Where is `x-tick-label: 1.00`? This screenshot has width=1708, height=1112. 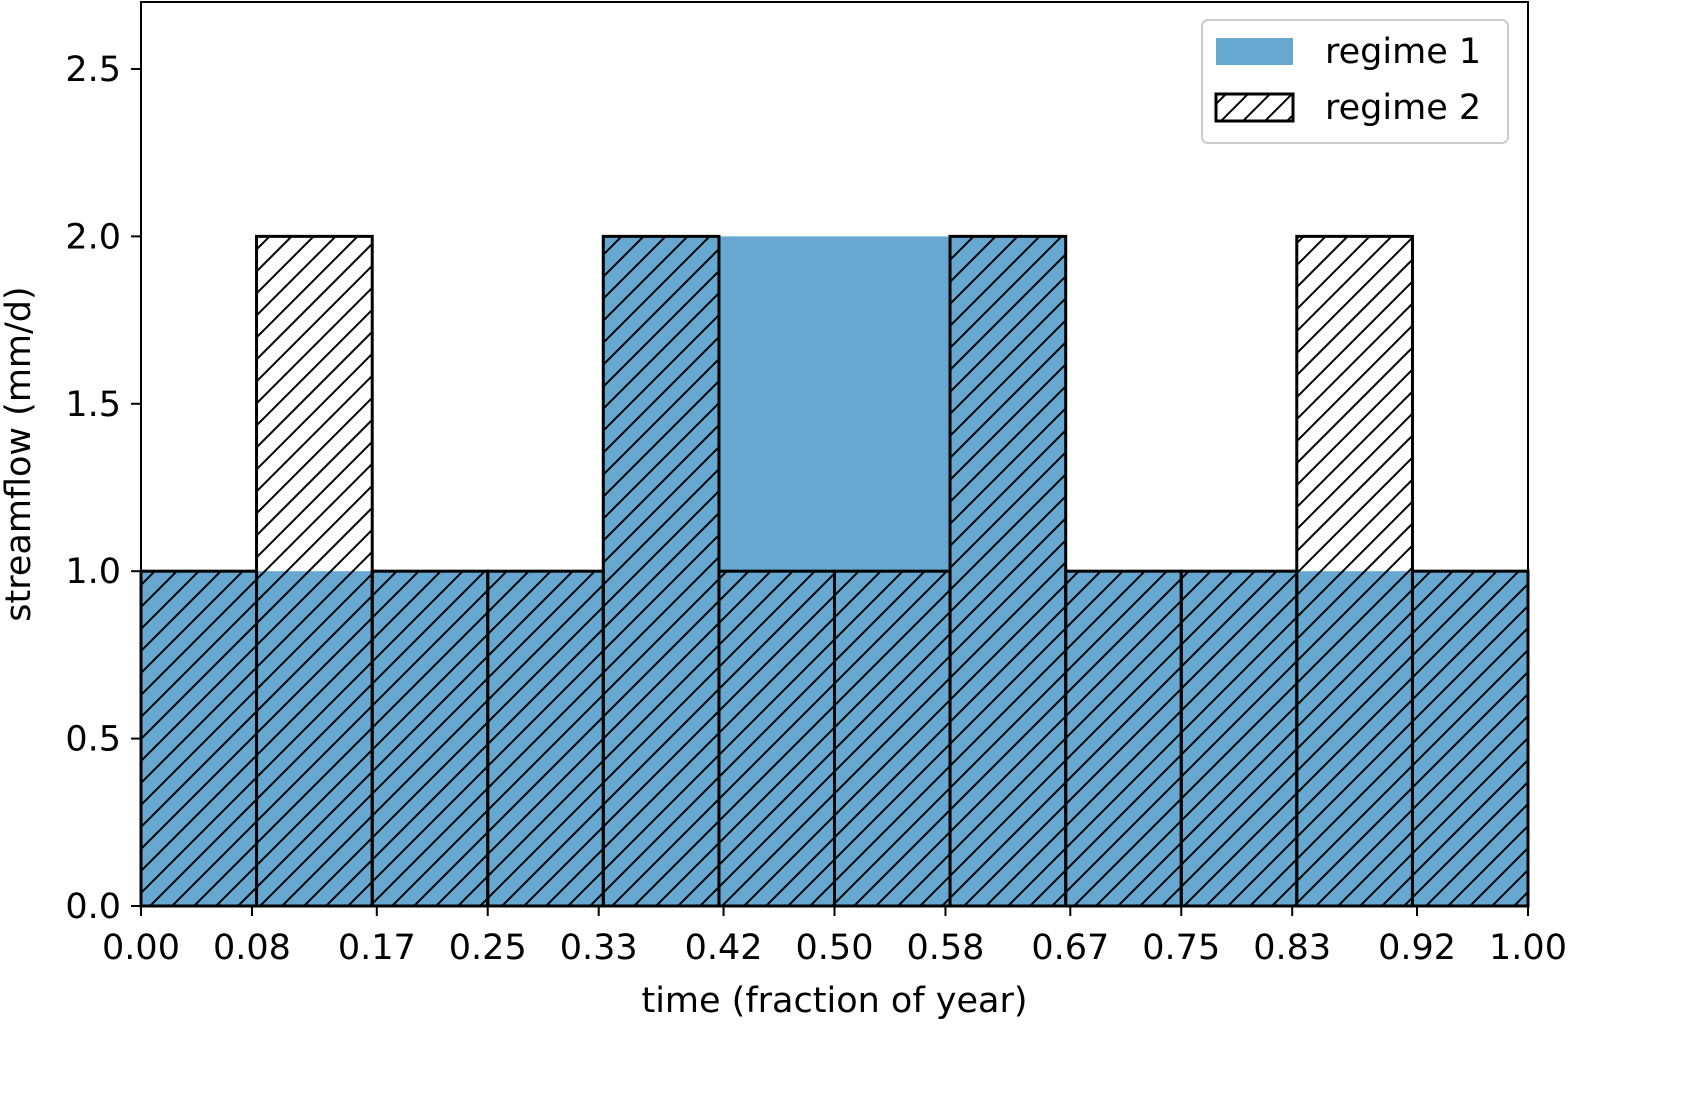 x-tick-label: 1.00 is located at coordinates (1528, 948).